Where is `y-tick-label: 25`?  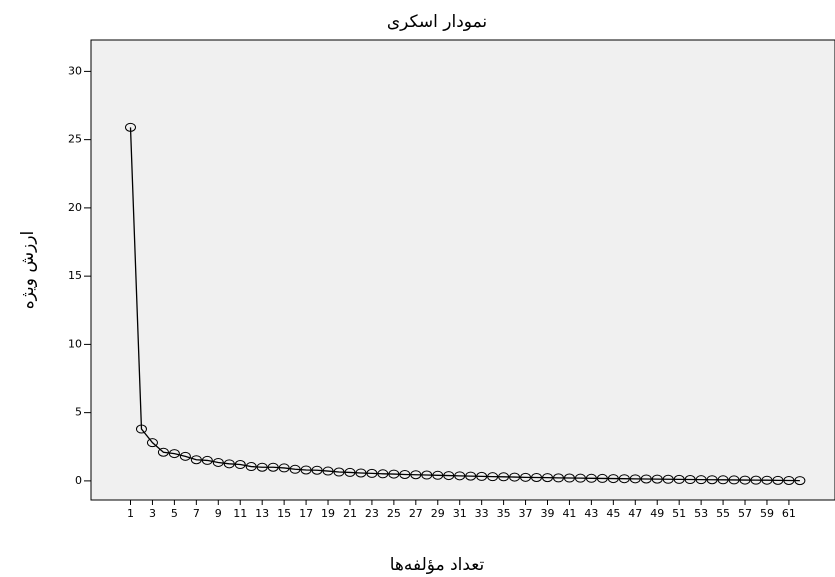 y-tick-label: 25 is located at coordinates (75, 139).